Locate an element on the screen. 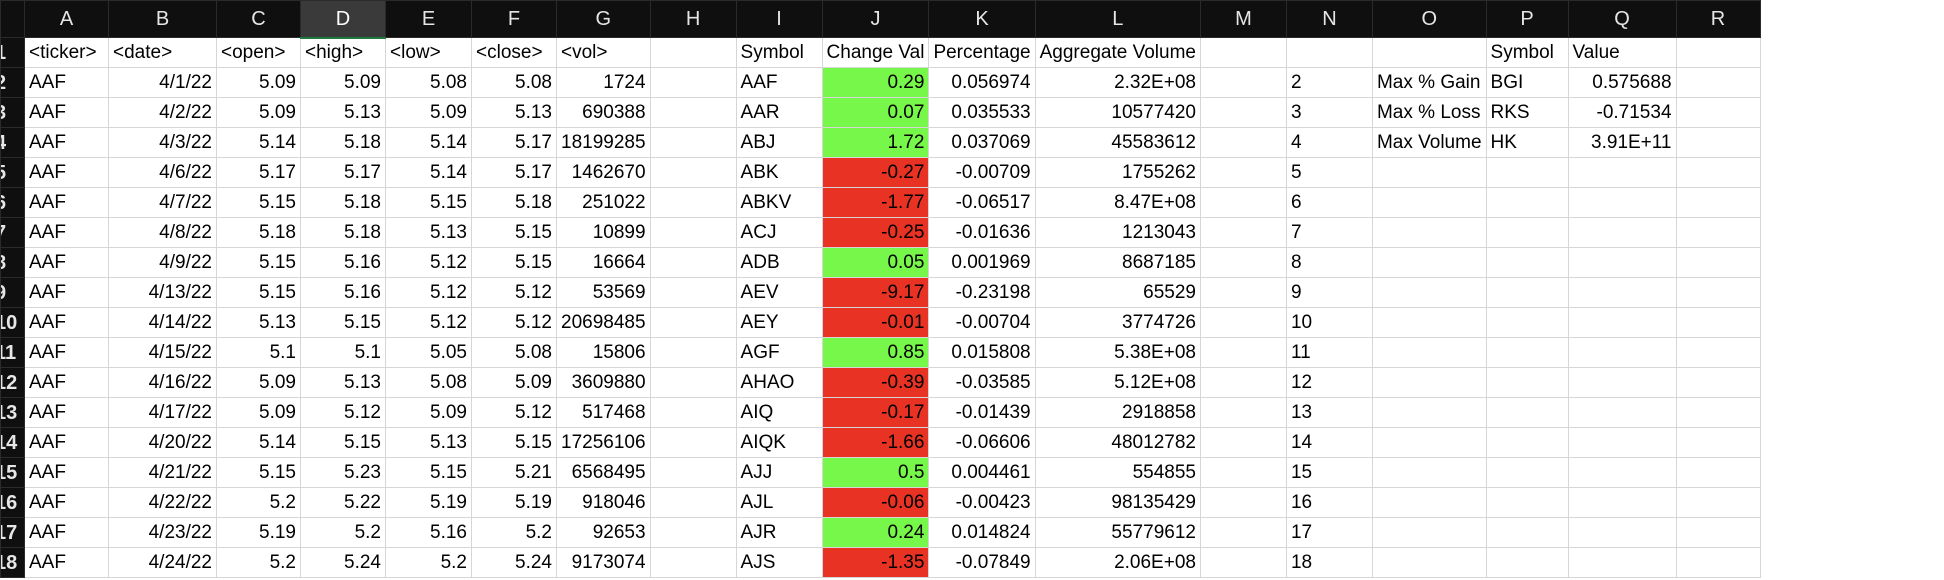 The height and width of the screenshot is (580, 1944). cell-m6 is located at coordinates (1243, 202).